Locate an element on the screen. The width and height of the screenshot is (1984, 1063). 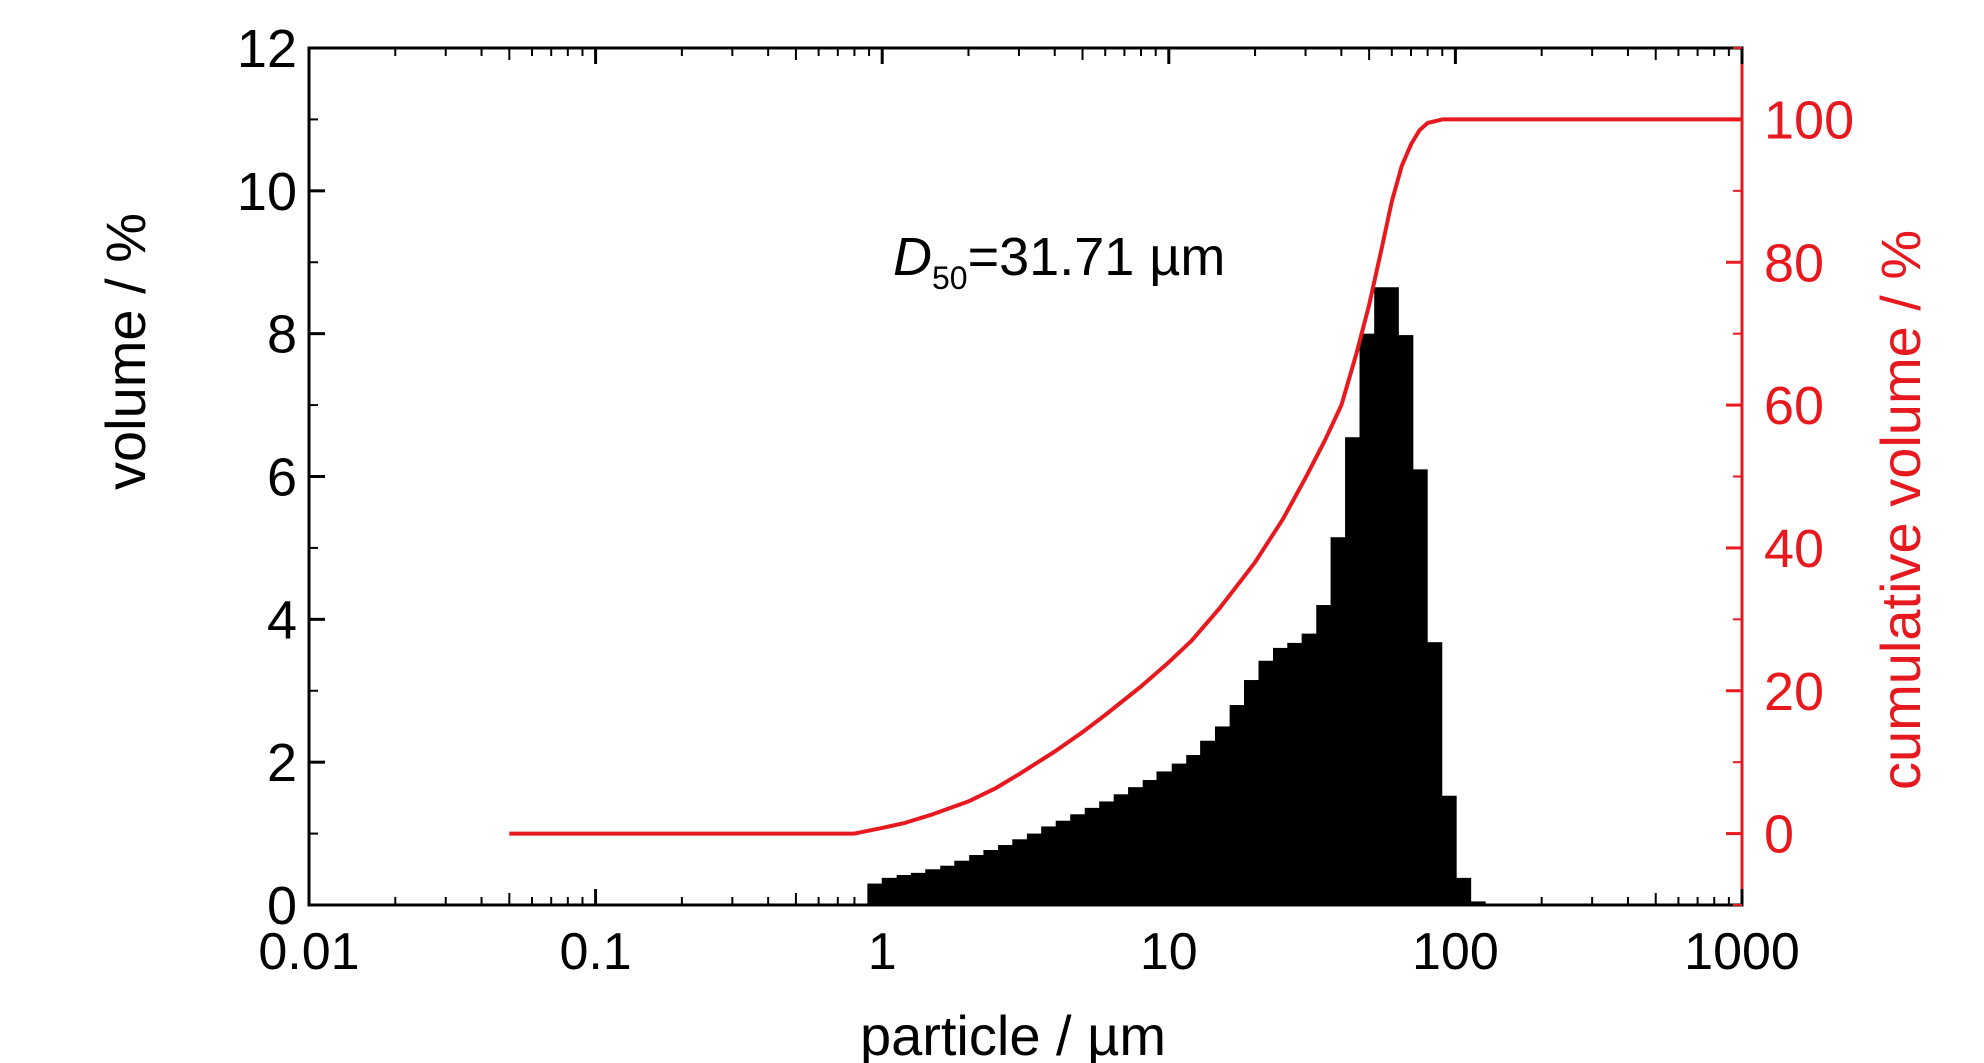
x-tick-label: 0.01 is located at coordinates (308, 952).